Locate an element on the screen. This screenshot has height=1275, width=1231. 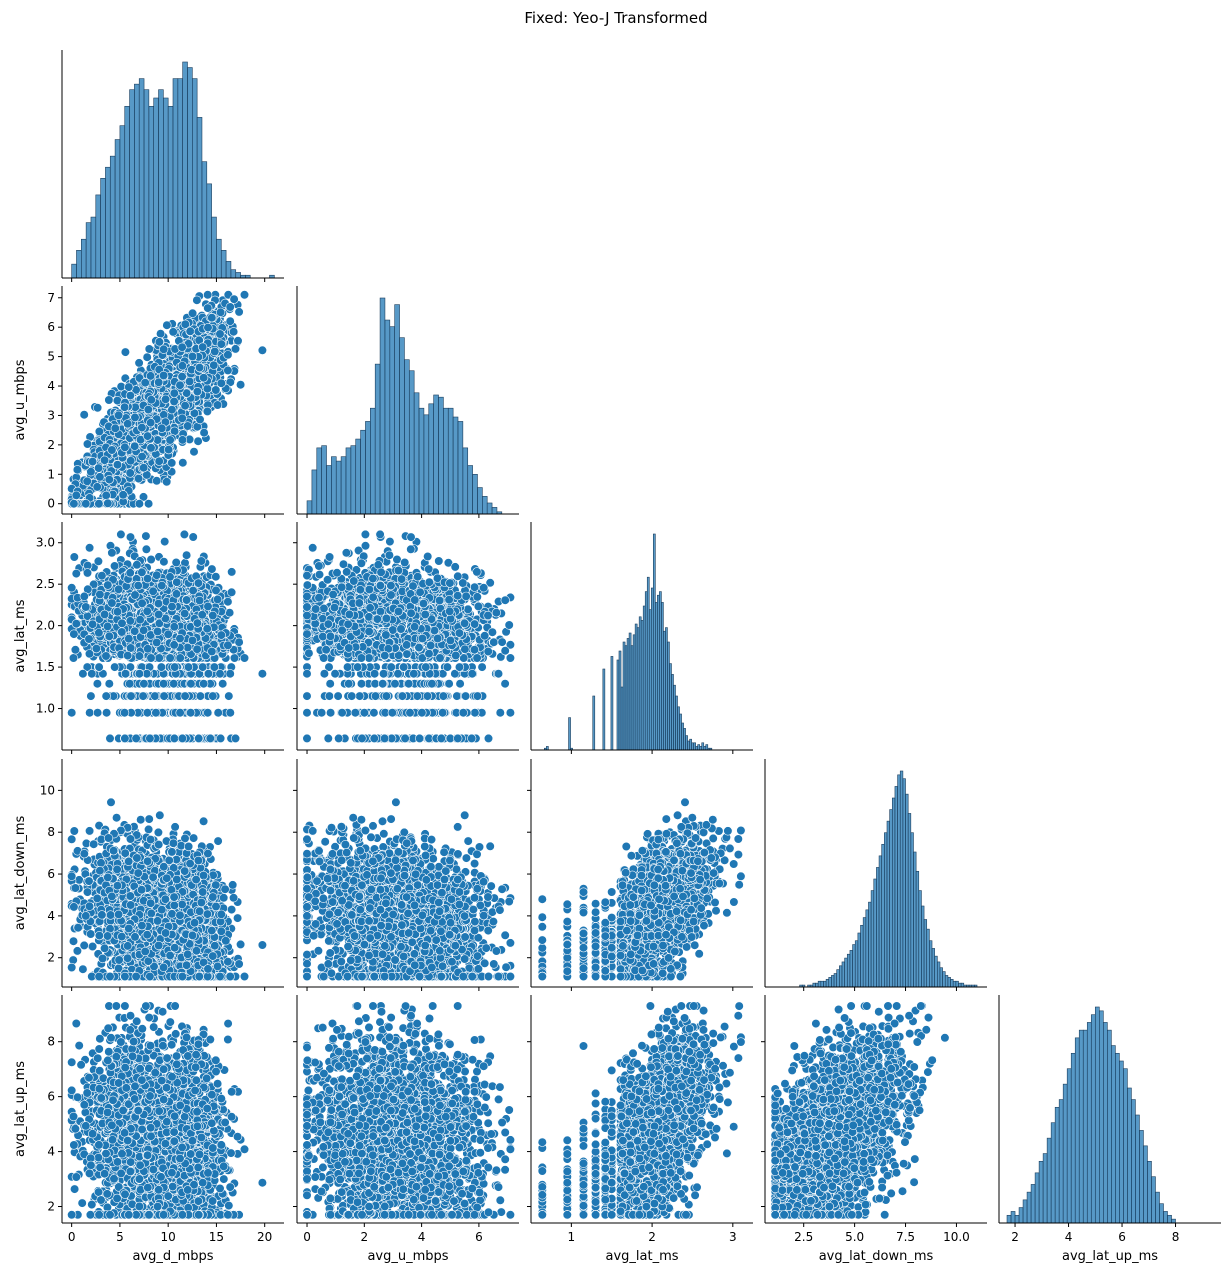
y-tick-label: 5 is located at coordinates (51, 357).